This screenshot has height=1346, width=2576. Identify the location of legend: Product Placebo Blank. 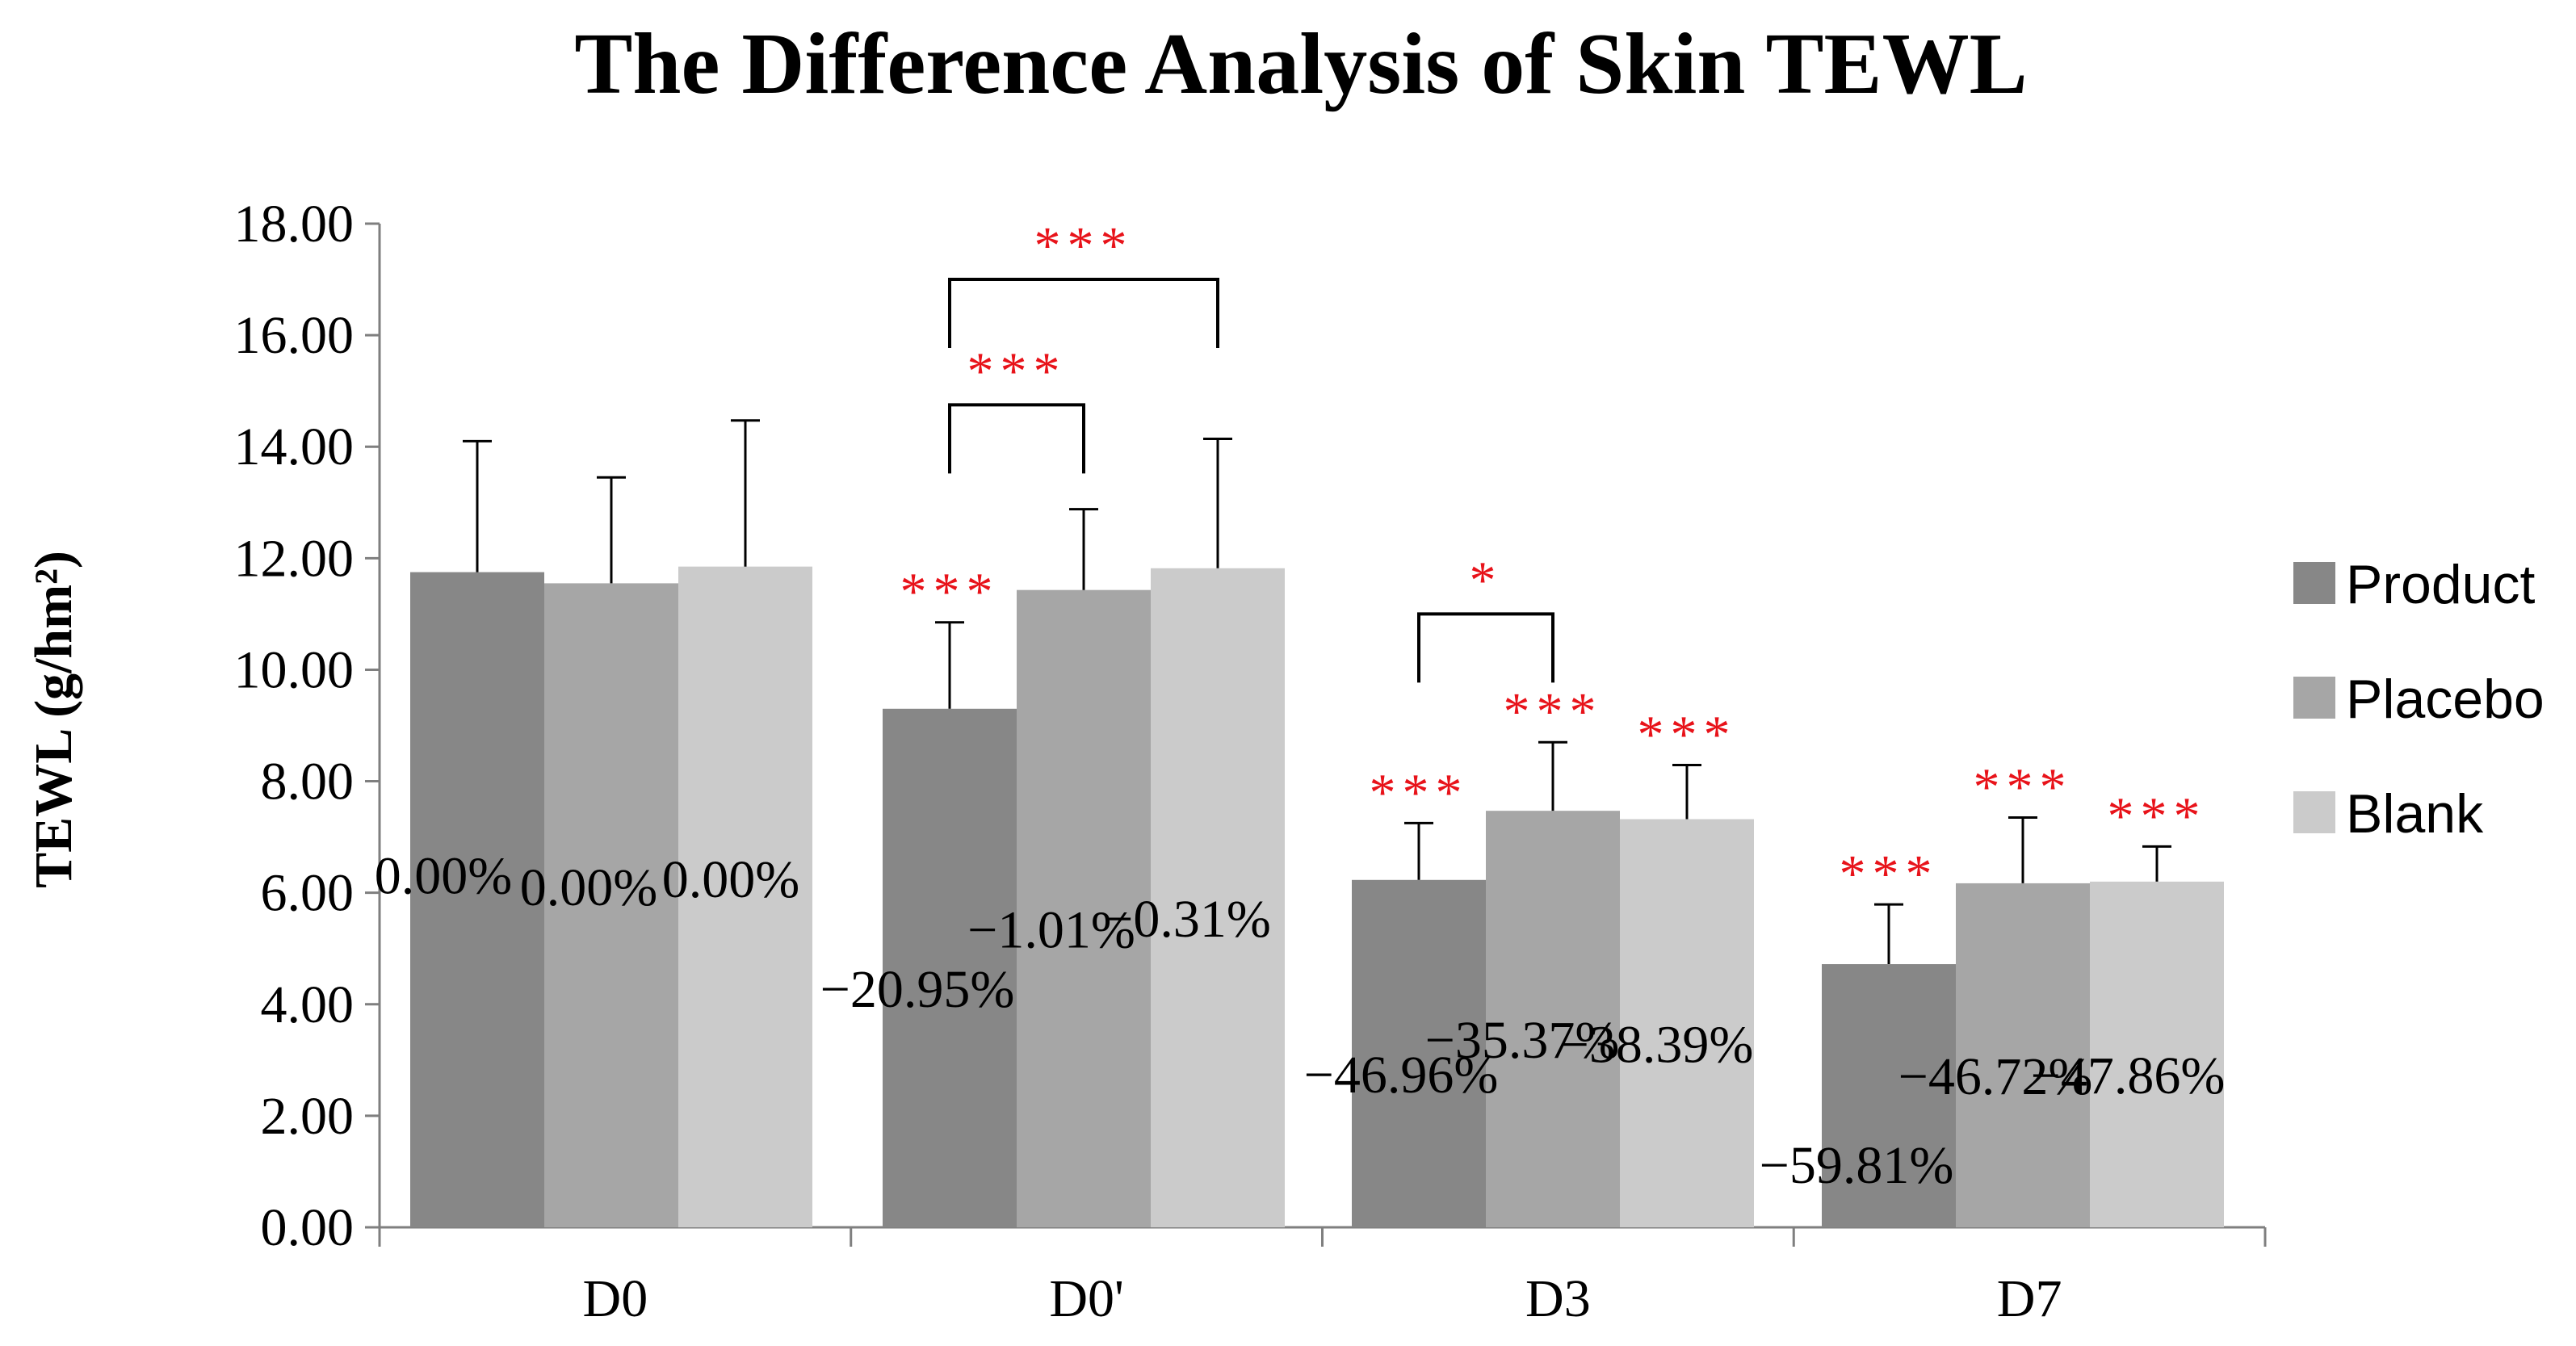
(2419, 699).